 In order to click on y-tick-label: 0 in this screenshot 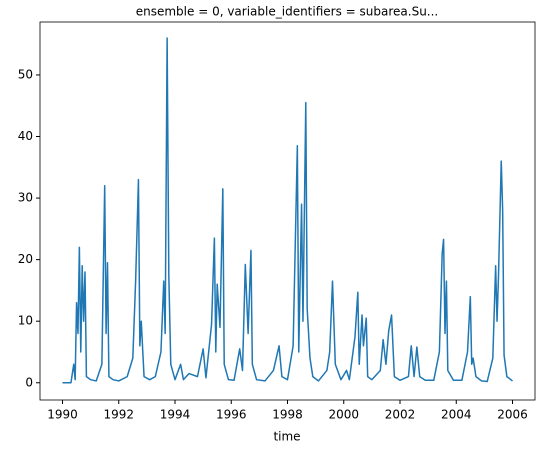, I will do `click(29, 382)`.